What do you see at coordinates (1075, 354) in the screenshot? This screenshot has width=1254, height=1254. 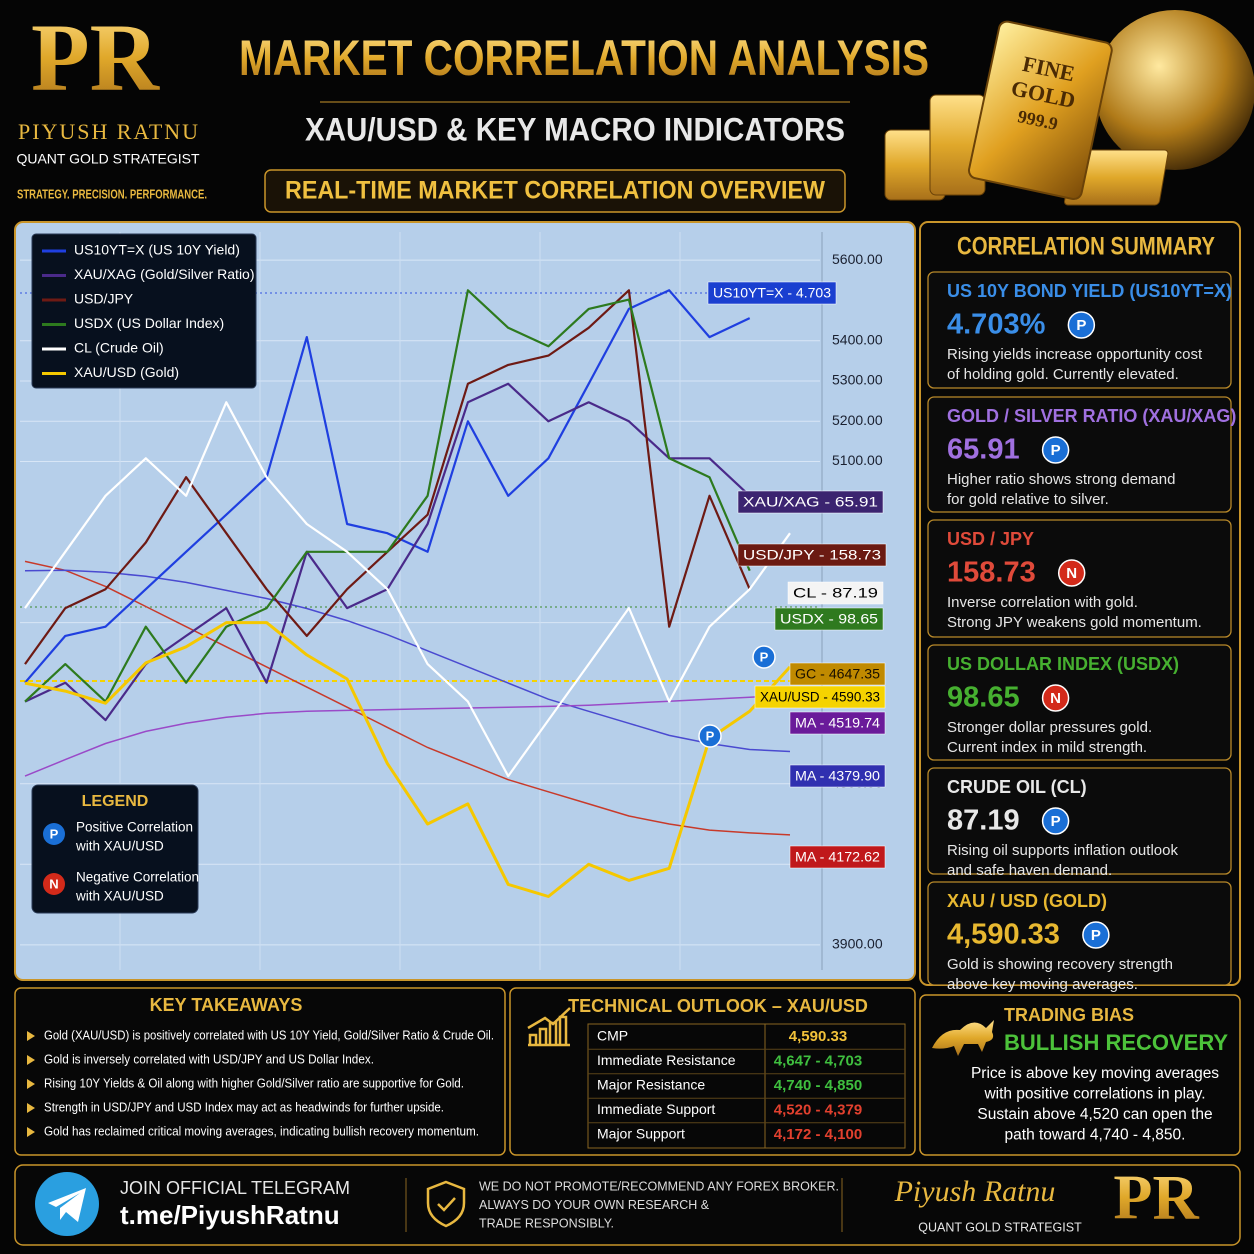 I see `card-text: Rising yields increase opportunity cost` at bounding box center [1075, 354].